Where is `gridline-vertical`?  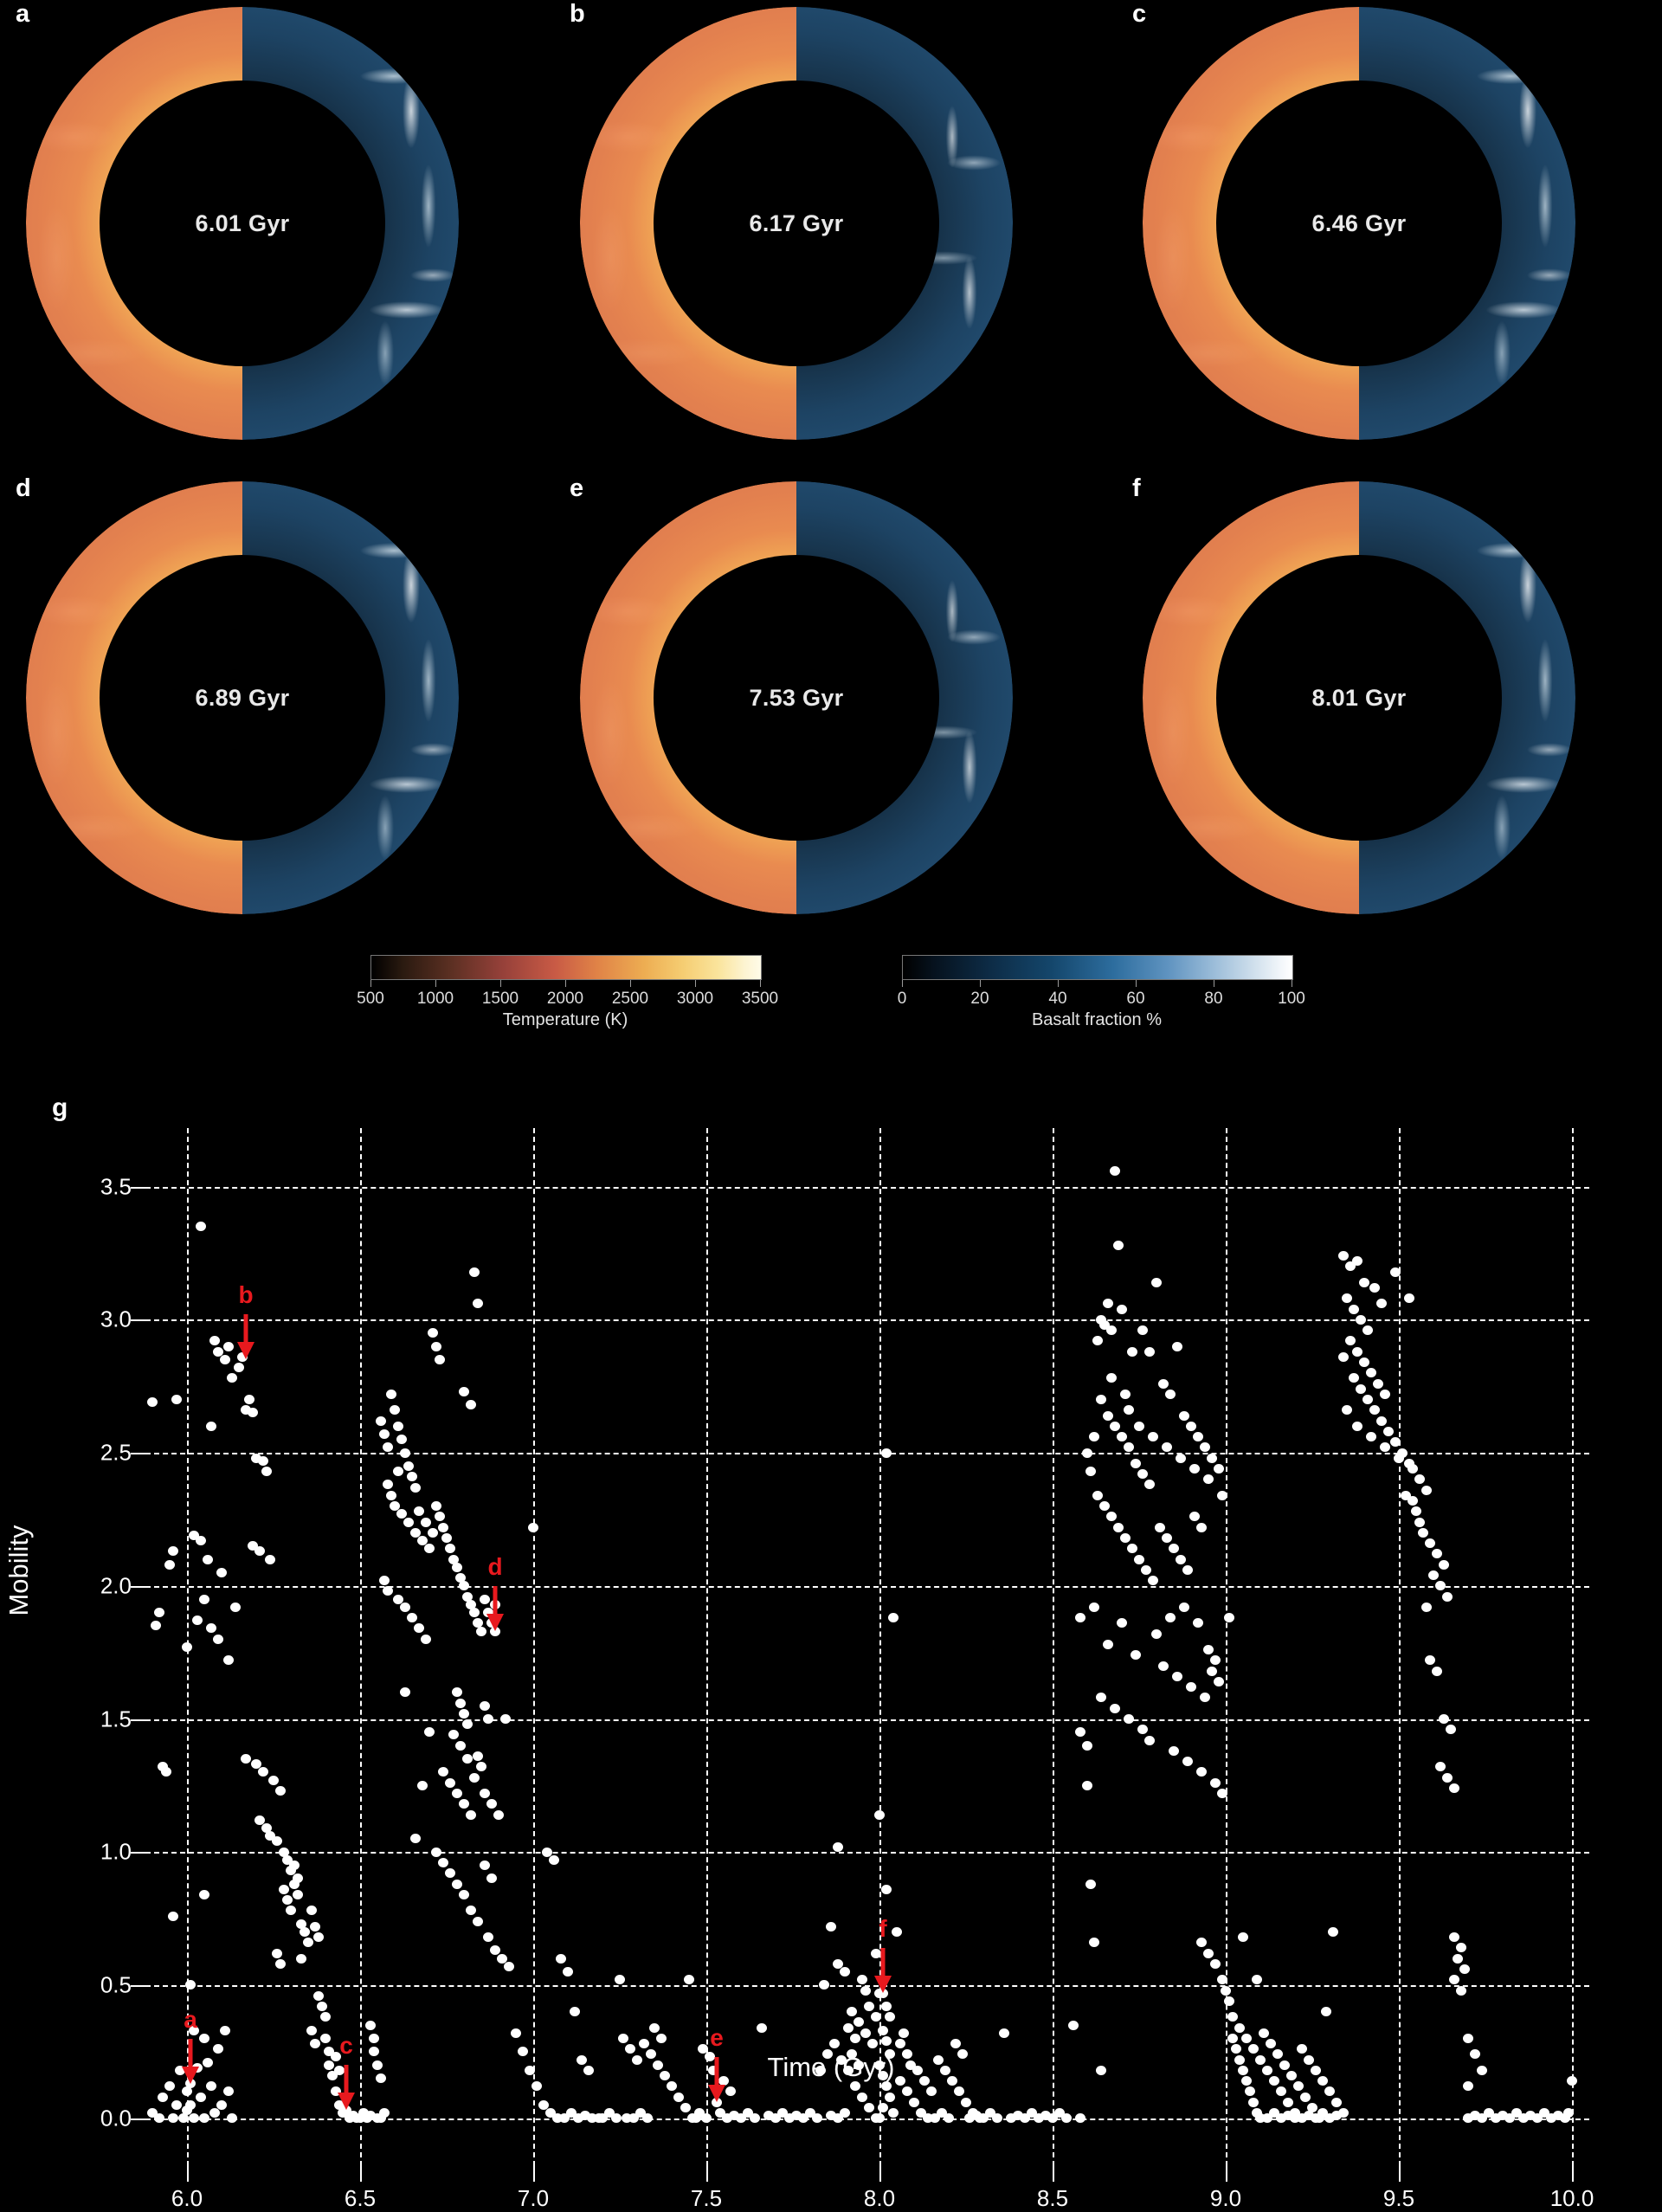
gridline-vertical is located at coordinates (1573, 1647).